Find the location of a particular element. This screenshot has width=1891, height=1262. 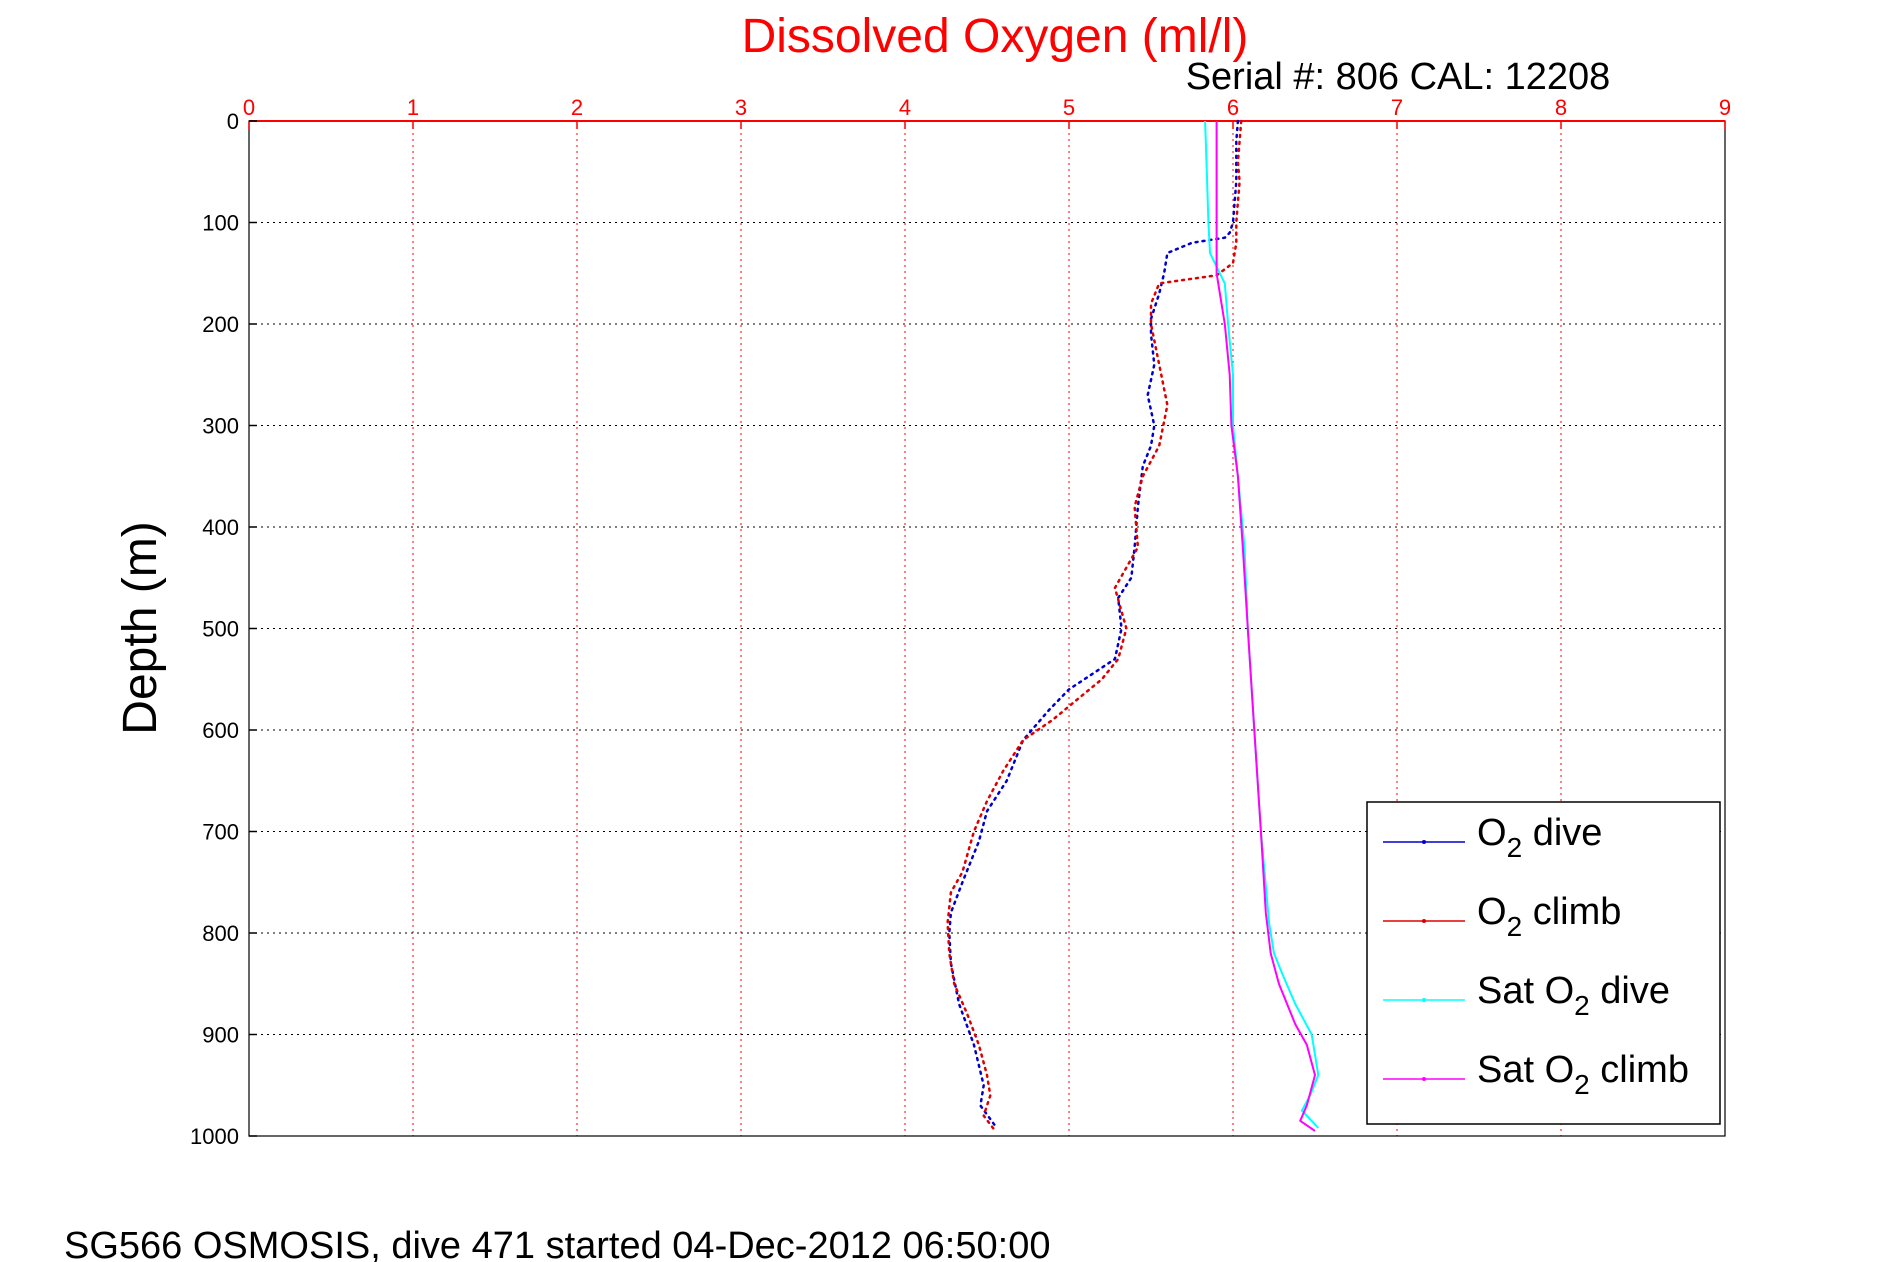

x-tick-label: 5 is located at coordinates (1069, 107).